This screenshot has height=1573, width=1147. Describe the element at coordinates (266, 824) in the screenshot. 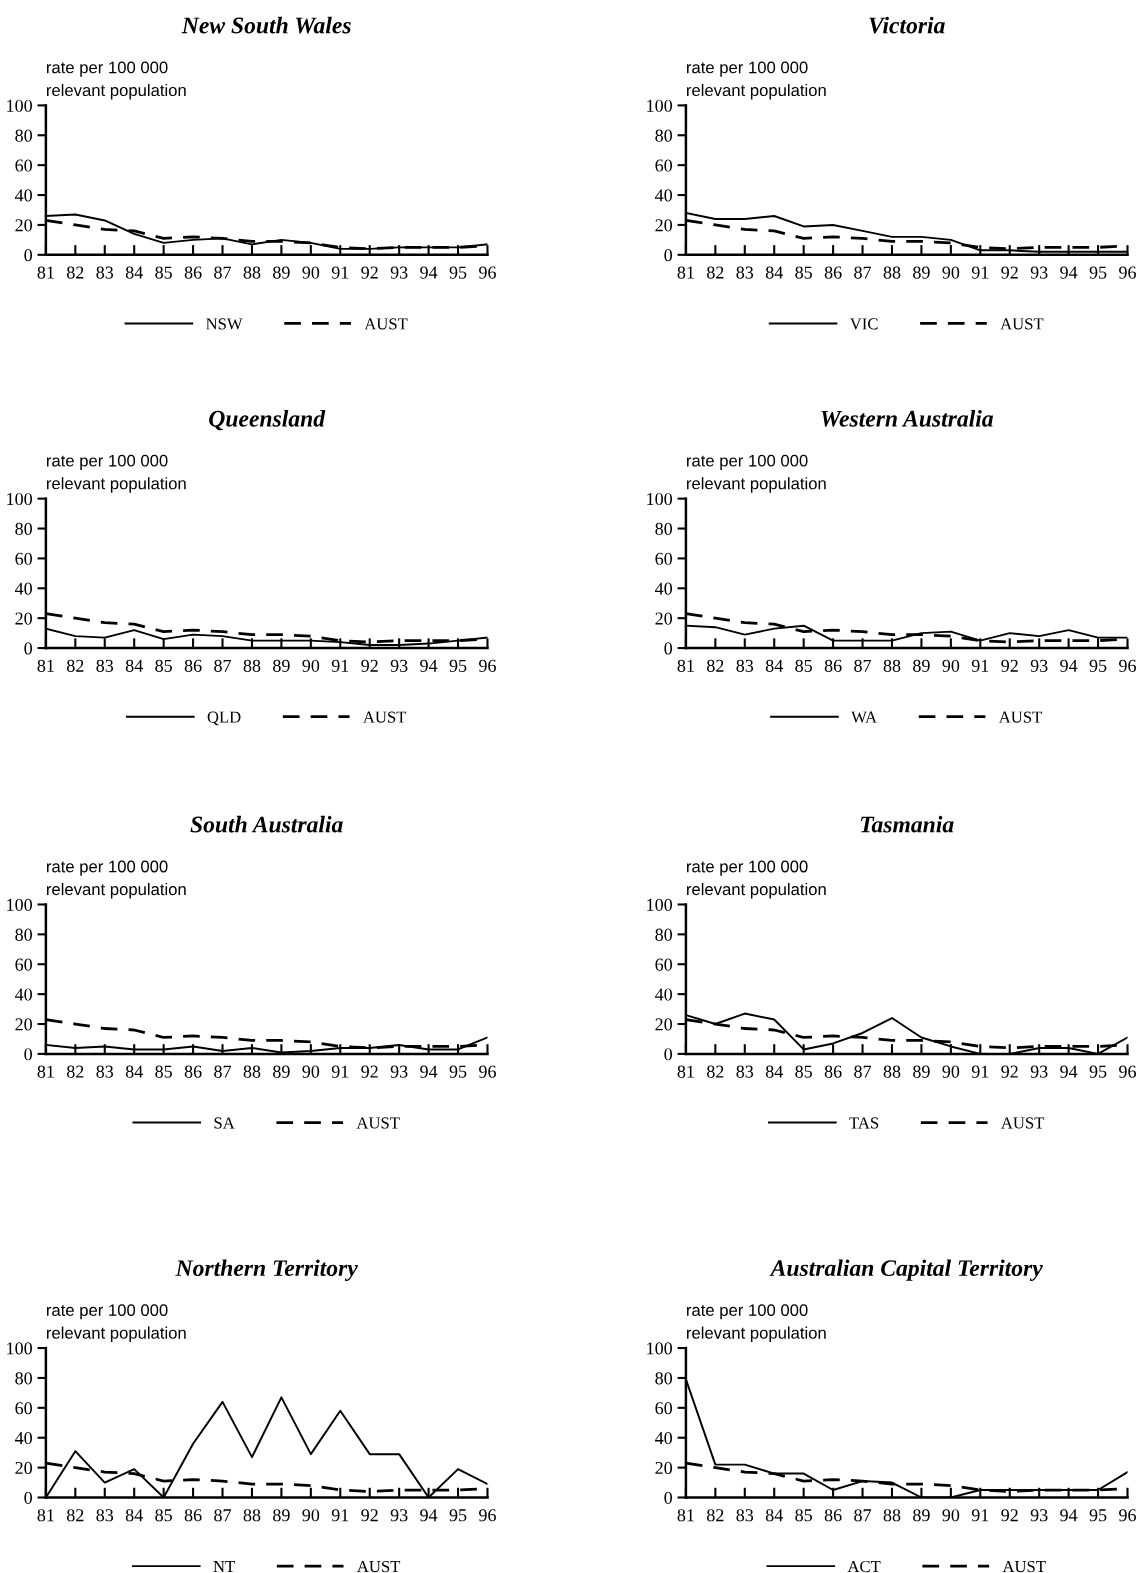

I see `chart-title: South Australia` at that location.